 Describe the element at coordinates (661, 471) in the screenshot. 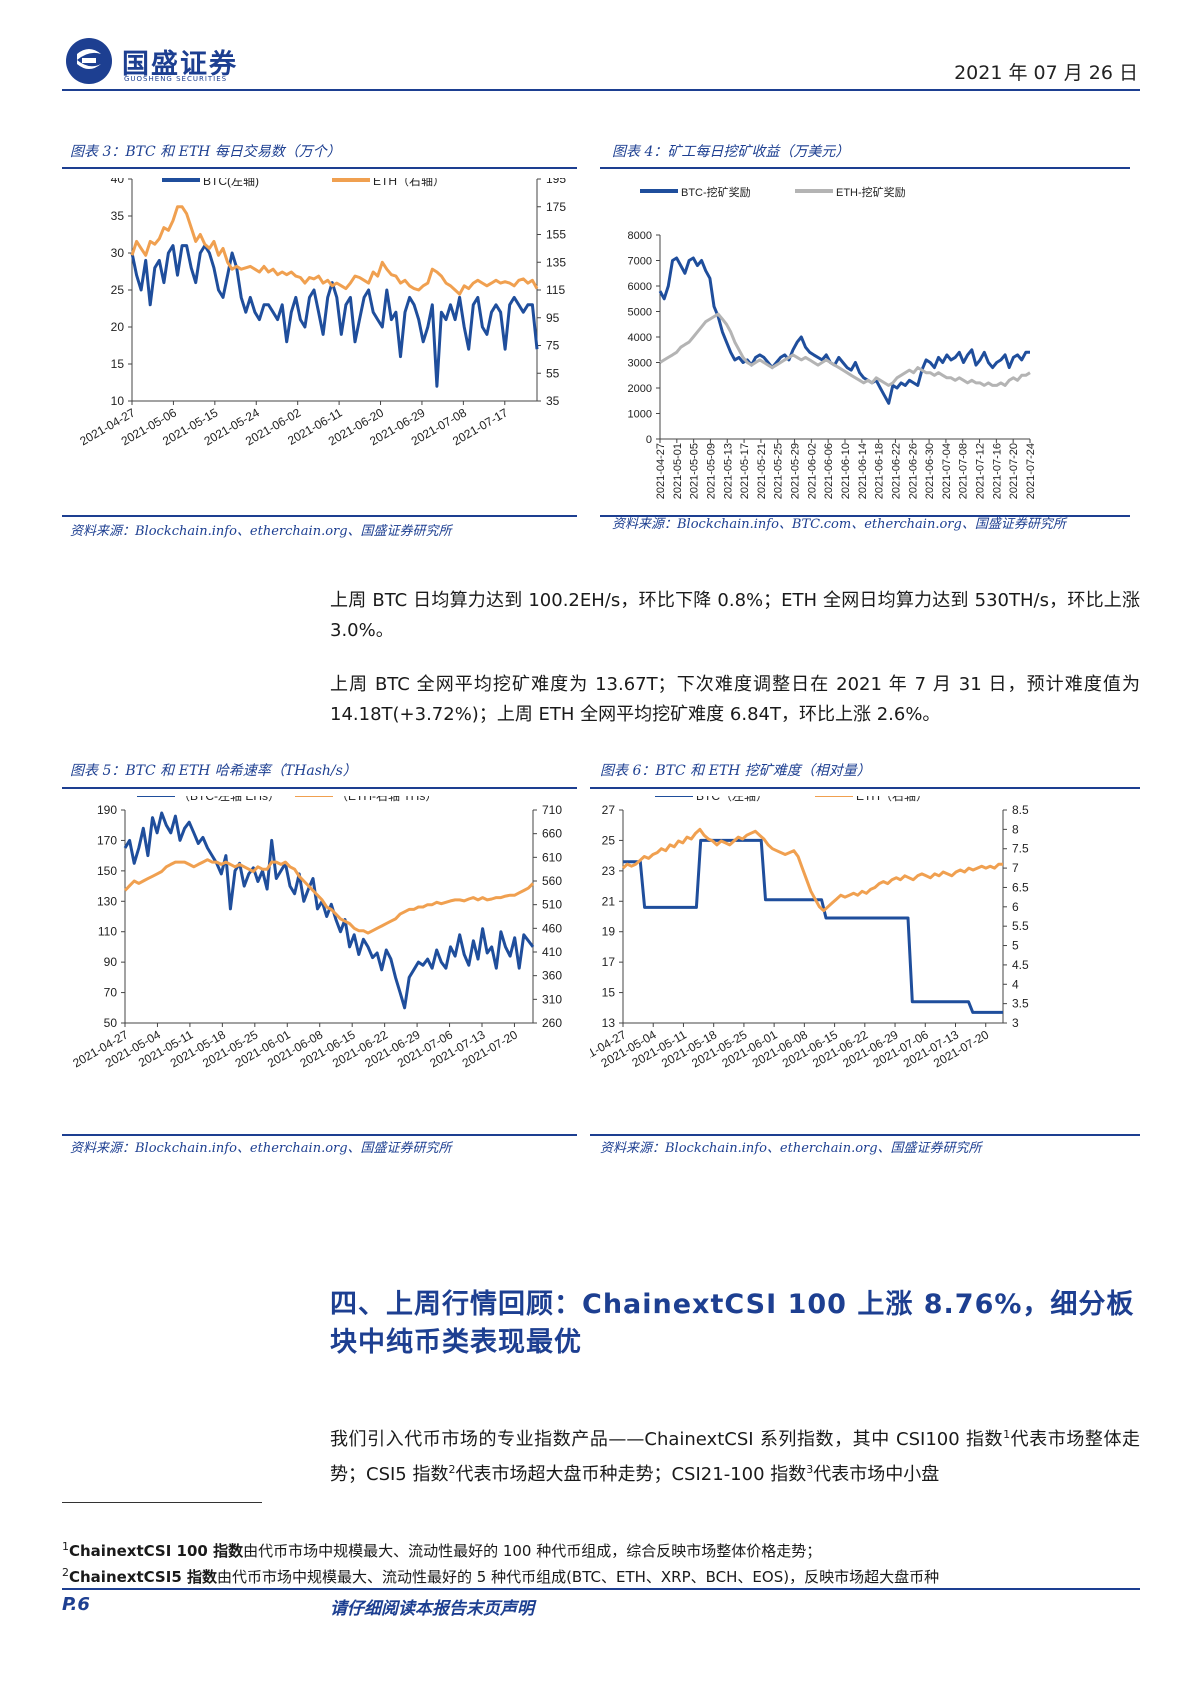

I see `x-tick-label: 2021-04-27` at that location.